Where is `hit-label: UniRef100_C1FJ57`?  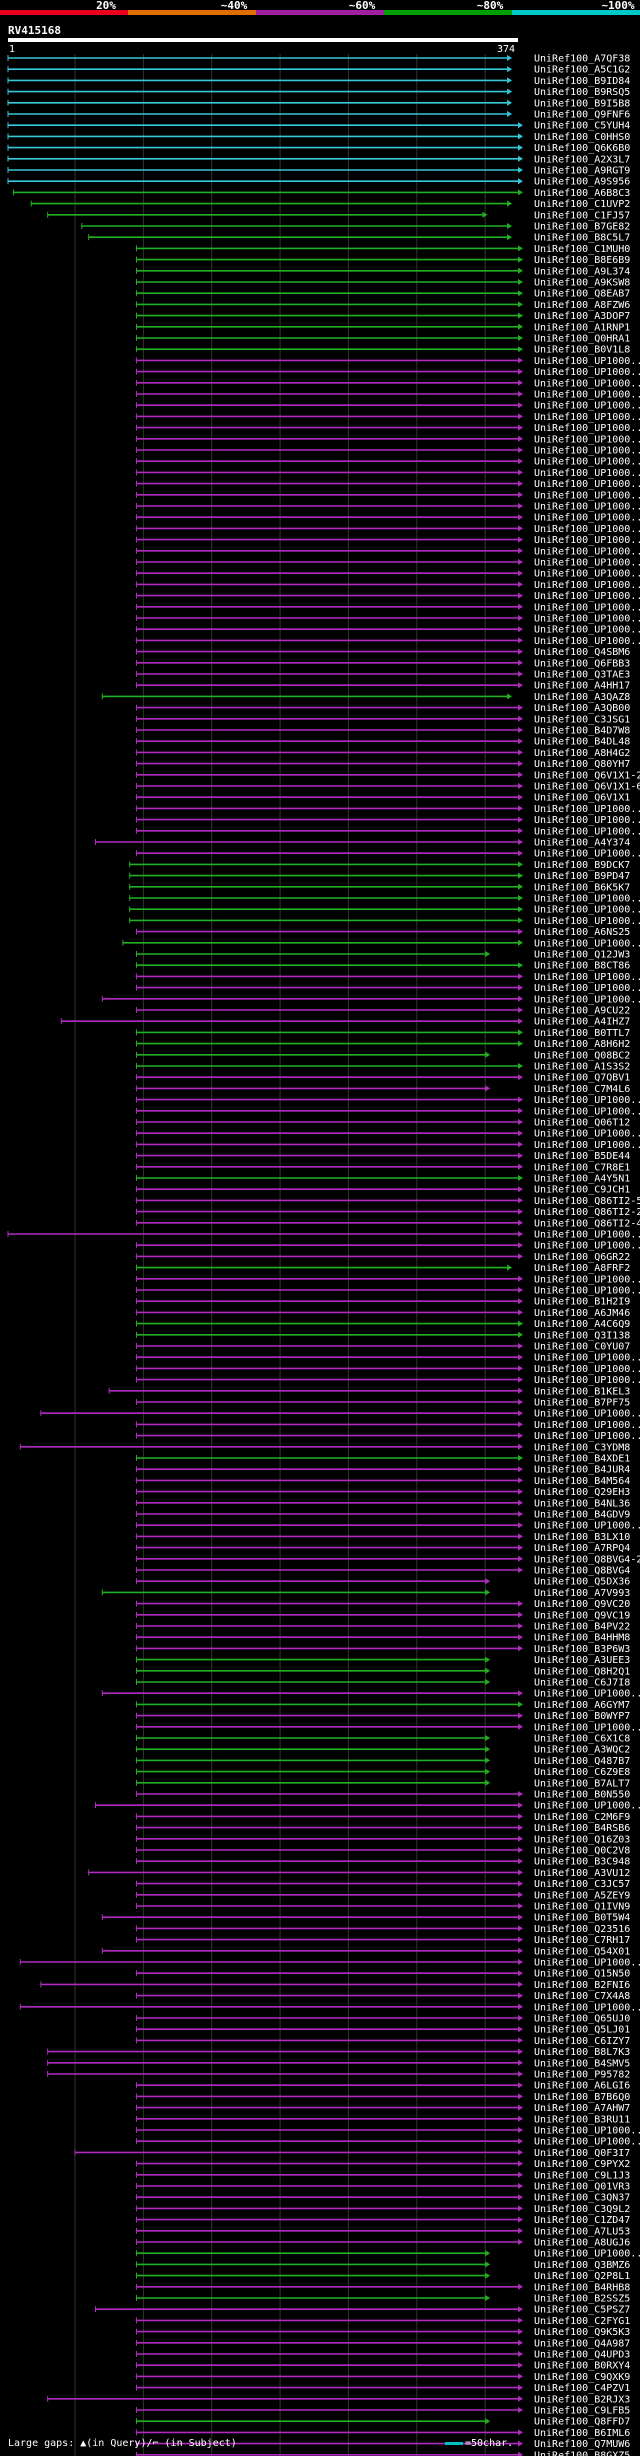 hit-label: UniRef100_C1FJ57 is located at coordinates (582, 215).